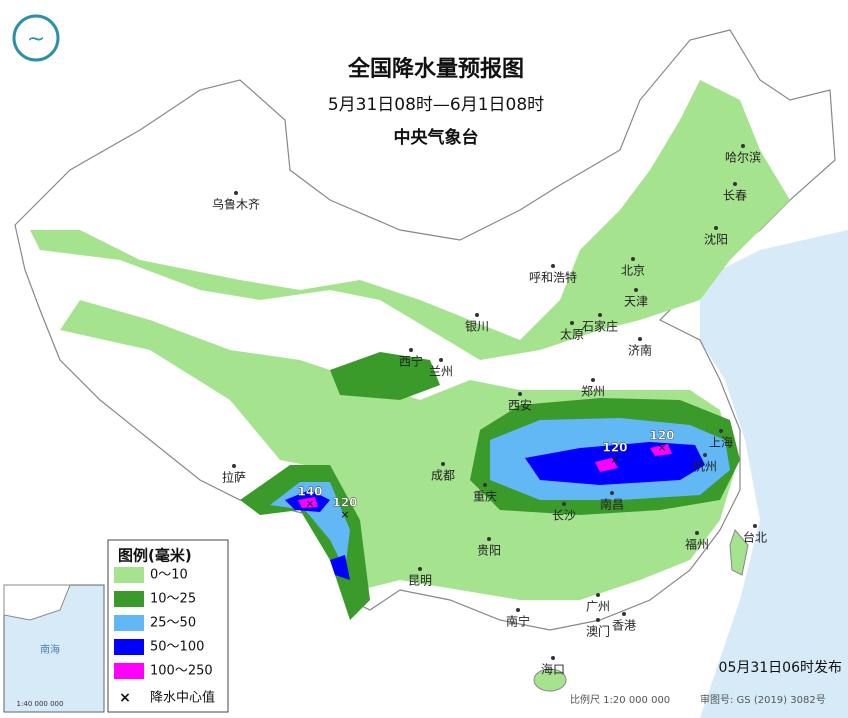 This screenshot has height=718, width=848. Describe the element at coordinates (441, 372) in the screenshot. I see `city-label: 兰州` at that location.